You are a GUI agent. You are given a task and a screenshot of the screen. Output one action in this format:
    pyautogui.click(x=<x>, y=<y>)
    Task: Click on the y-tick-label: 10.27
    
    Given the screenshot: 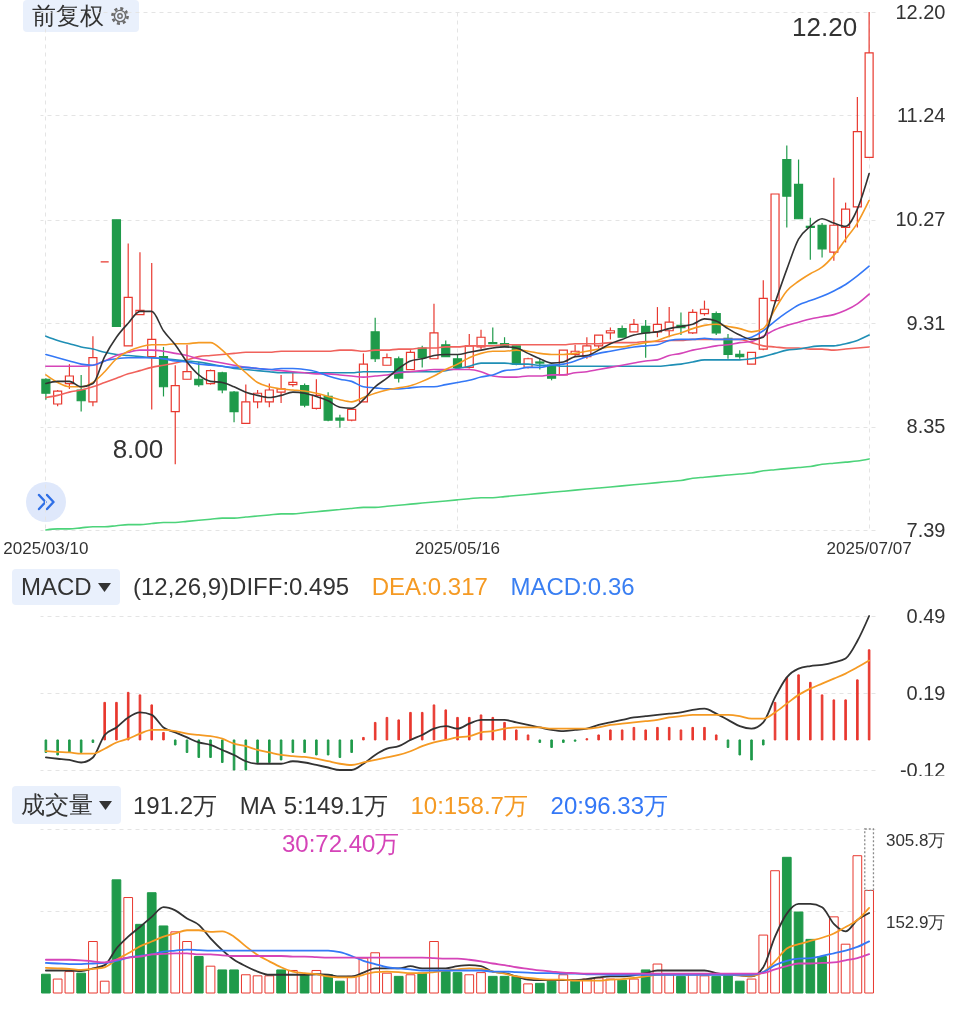 What is the action you would take?
    pyautogui.click(x=920, y=219)
    